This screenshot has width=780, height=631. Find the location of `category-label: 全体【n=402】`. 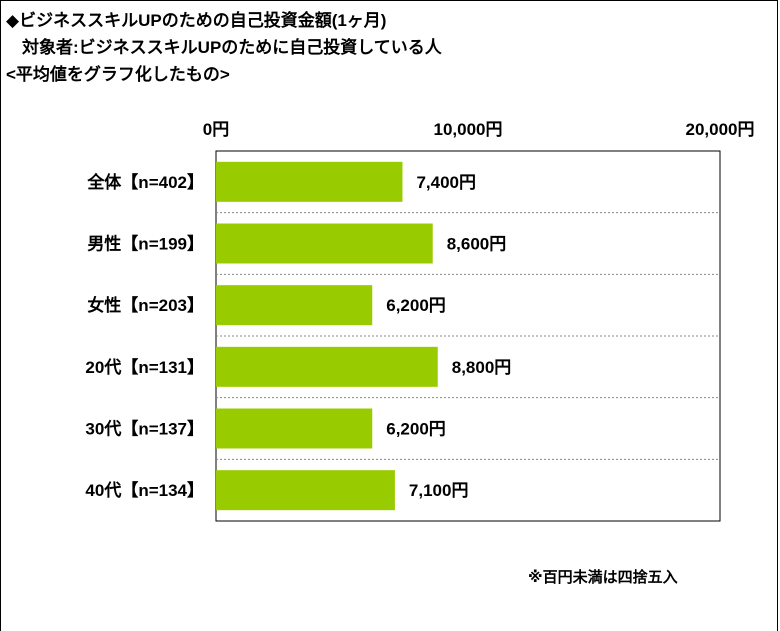

category-label: 全体【n=402】 is located at coordinates (145, 182).